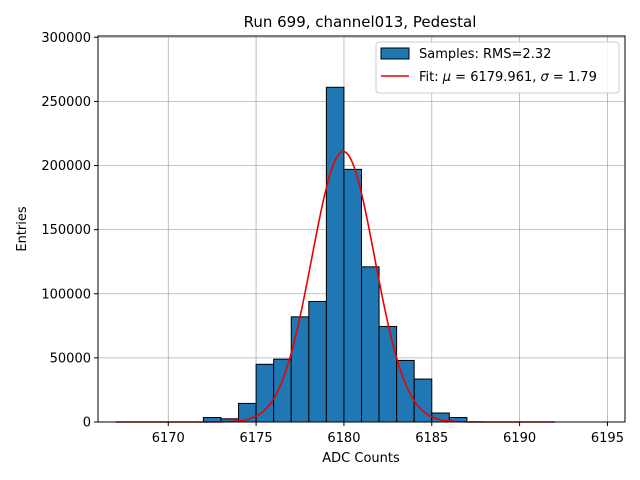 This screenshot has width=640, height=480. Describe the element at coordinates (431, 438) in the screenshot. I see `x-tick-label: 6185` at that location.